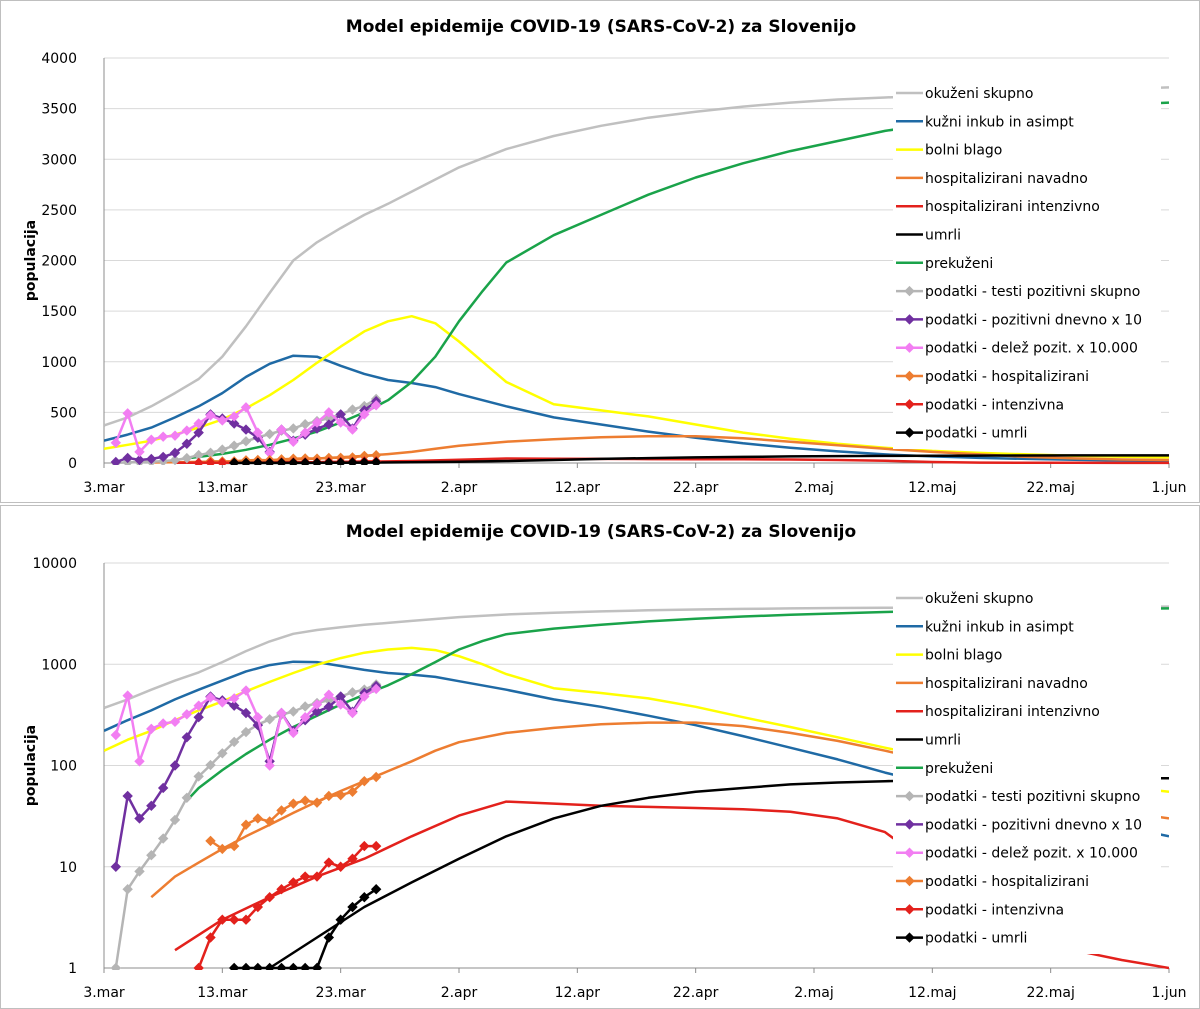  Describe the element at coordinates (59, 160) in the screenshot. I see `y-tick-label: 3000` at that location.